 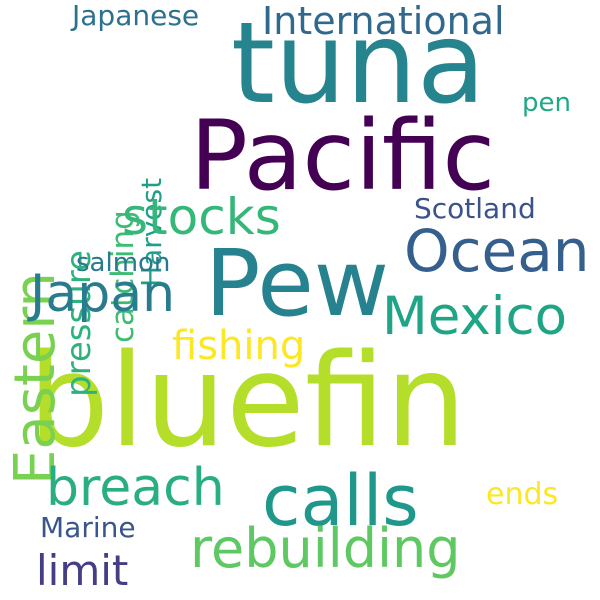 I want to click on word-pen: pen, so click(x=546, y=103).